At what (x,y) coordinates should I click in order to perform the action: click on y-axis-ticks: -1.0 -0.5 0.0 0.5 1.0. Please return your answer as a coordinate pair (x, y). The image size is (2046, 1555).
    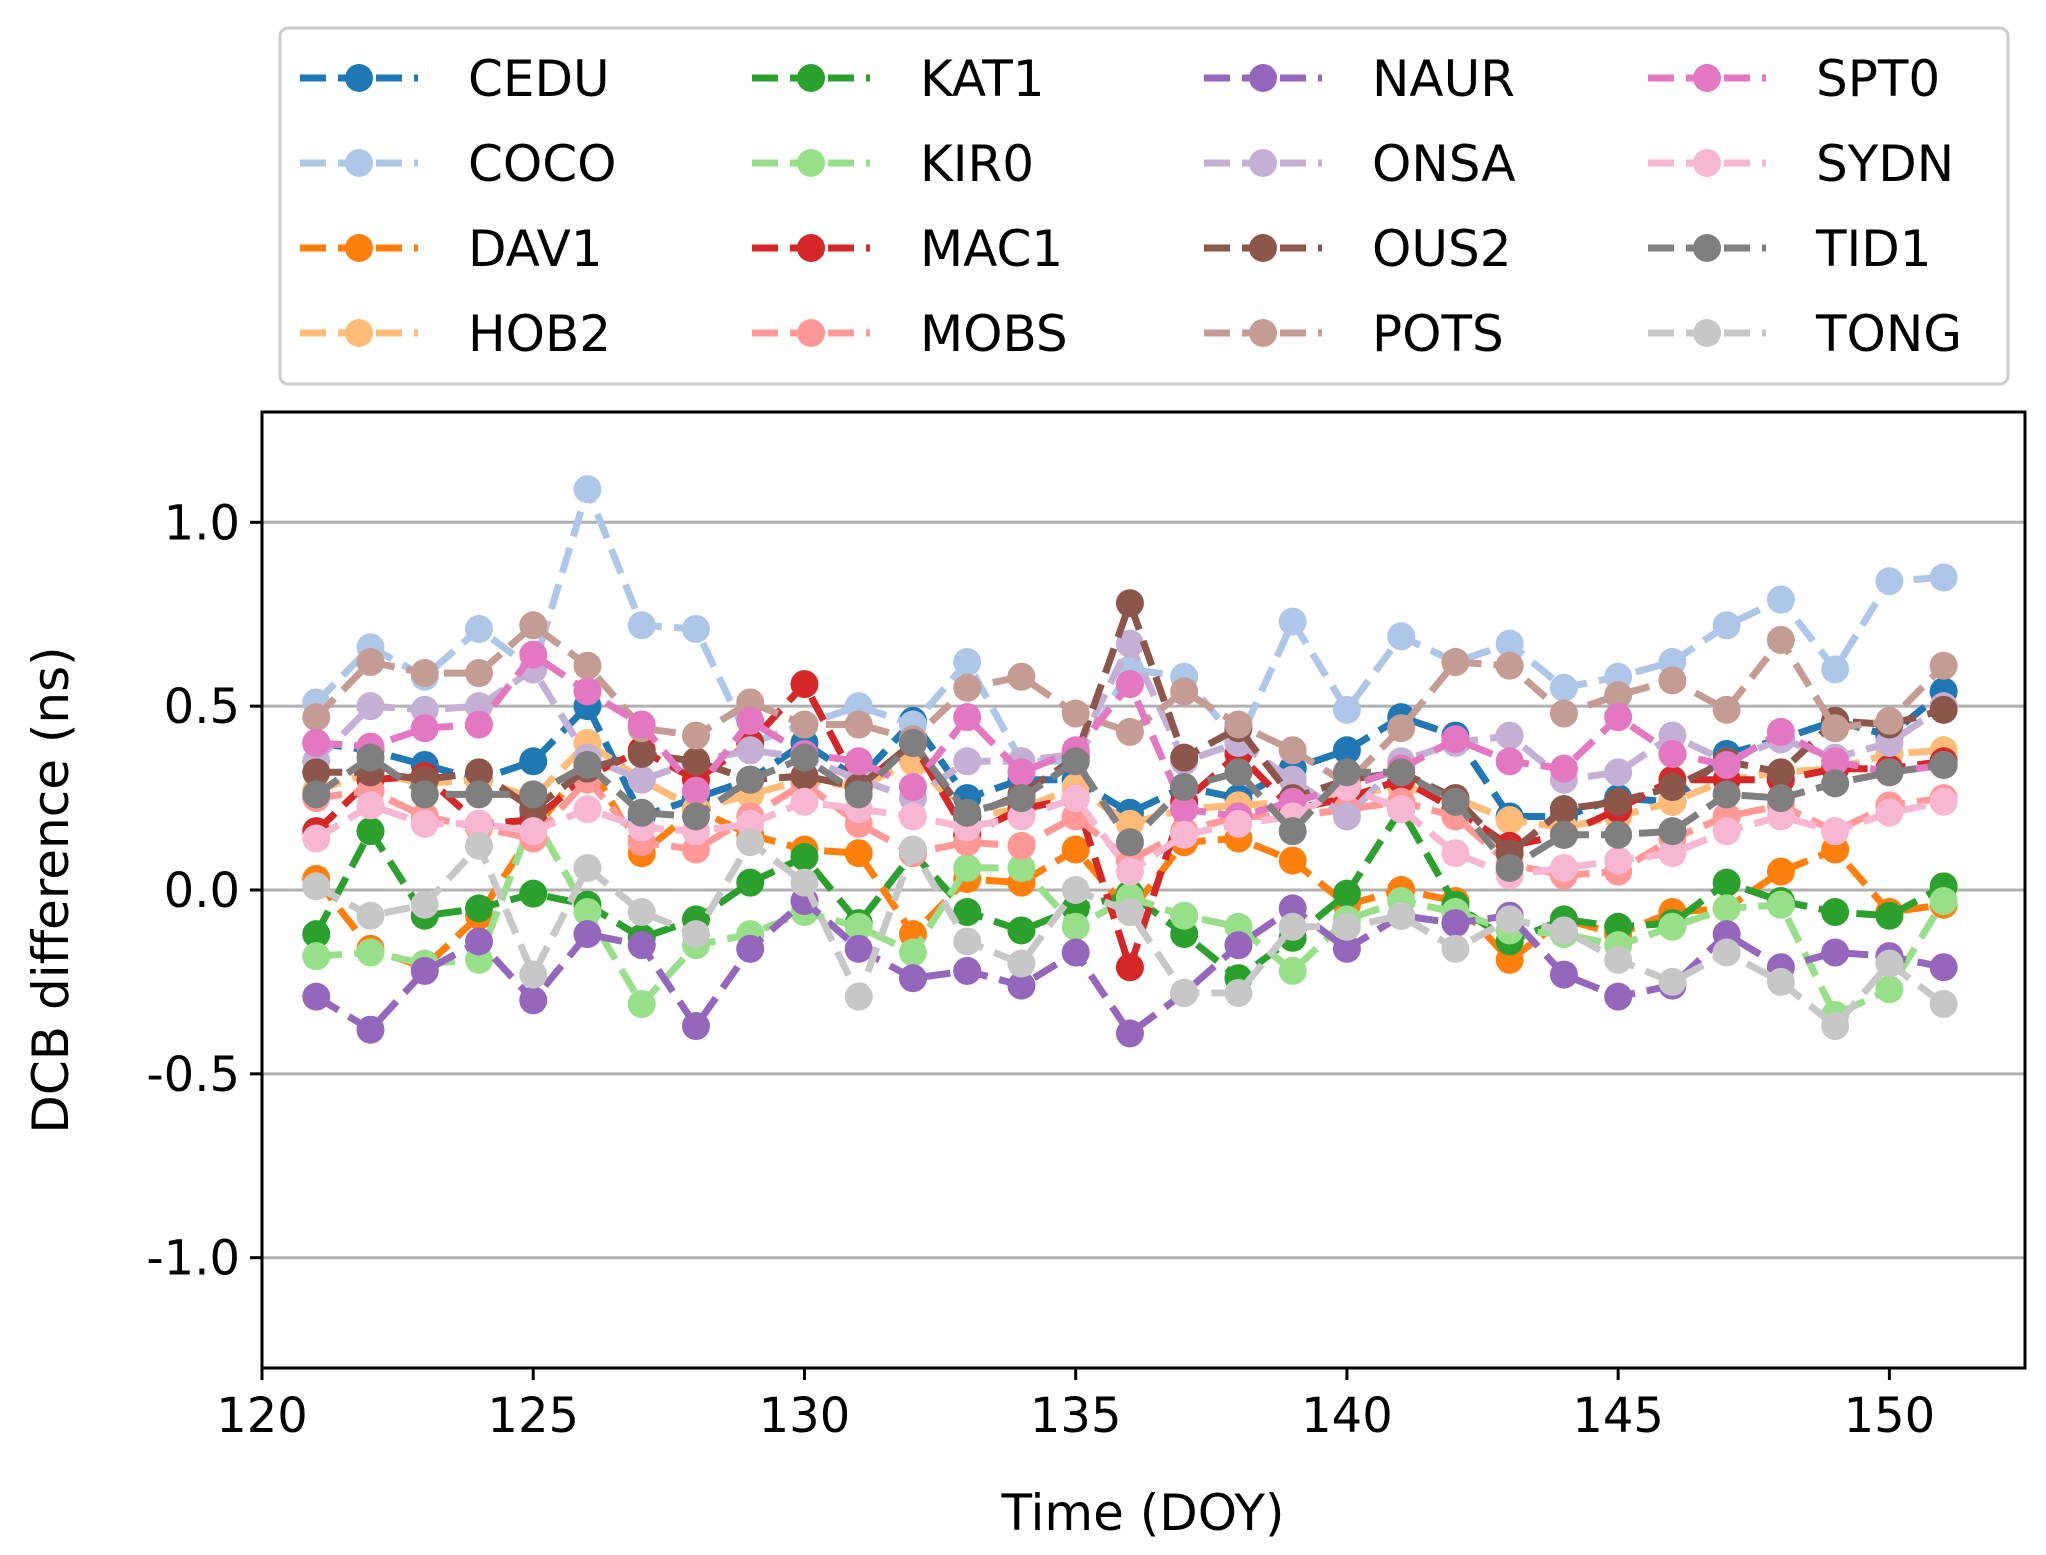
    Looking at the image, I should click on (204, 891).